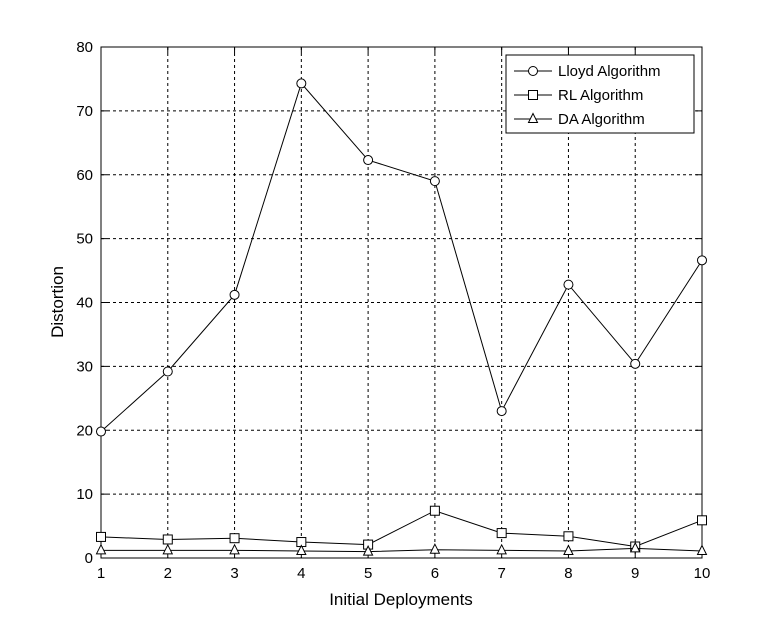 The image size is (775, 627). I want to click on legend-box, so click(600, 94).